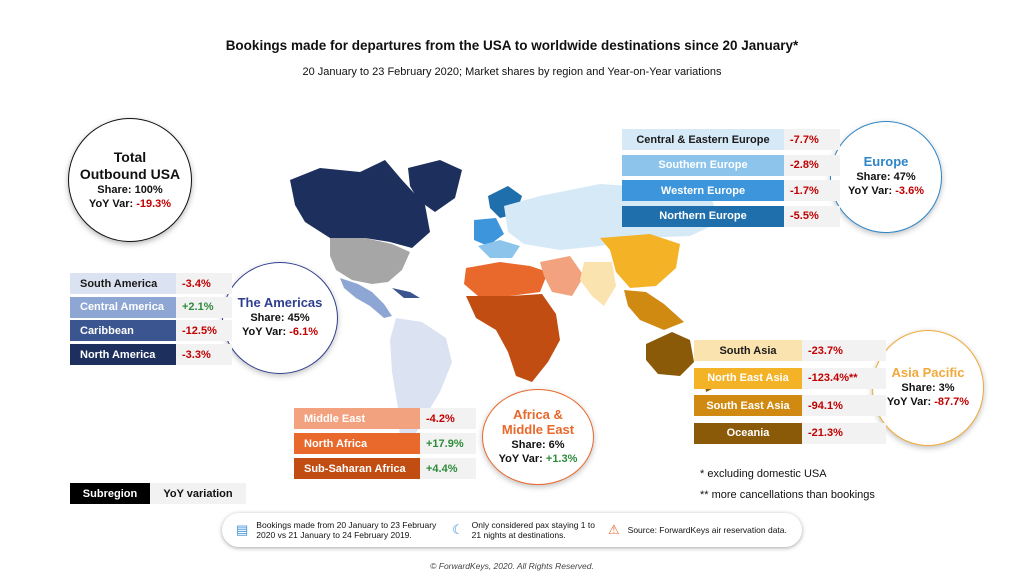  Describe the element at coordinates (204, 283) in the screenshot. I see `subregion-yoy-value: -3.4%` at that location.